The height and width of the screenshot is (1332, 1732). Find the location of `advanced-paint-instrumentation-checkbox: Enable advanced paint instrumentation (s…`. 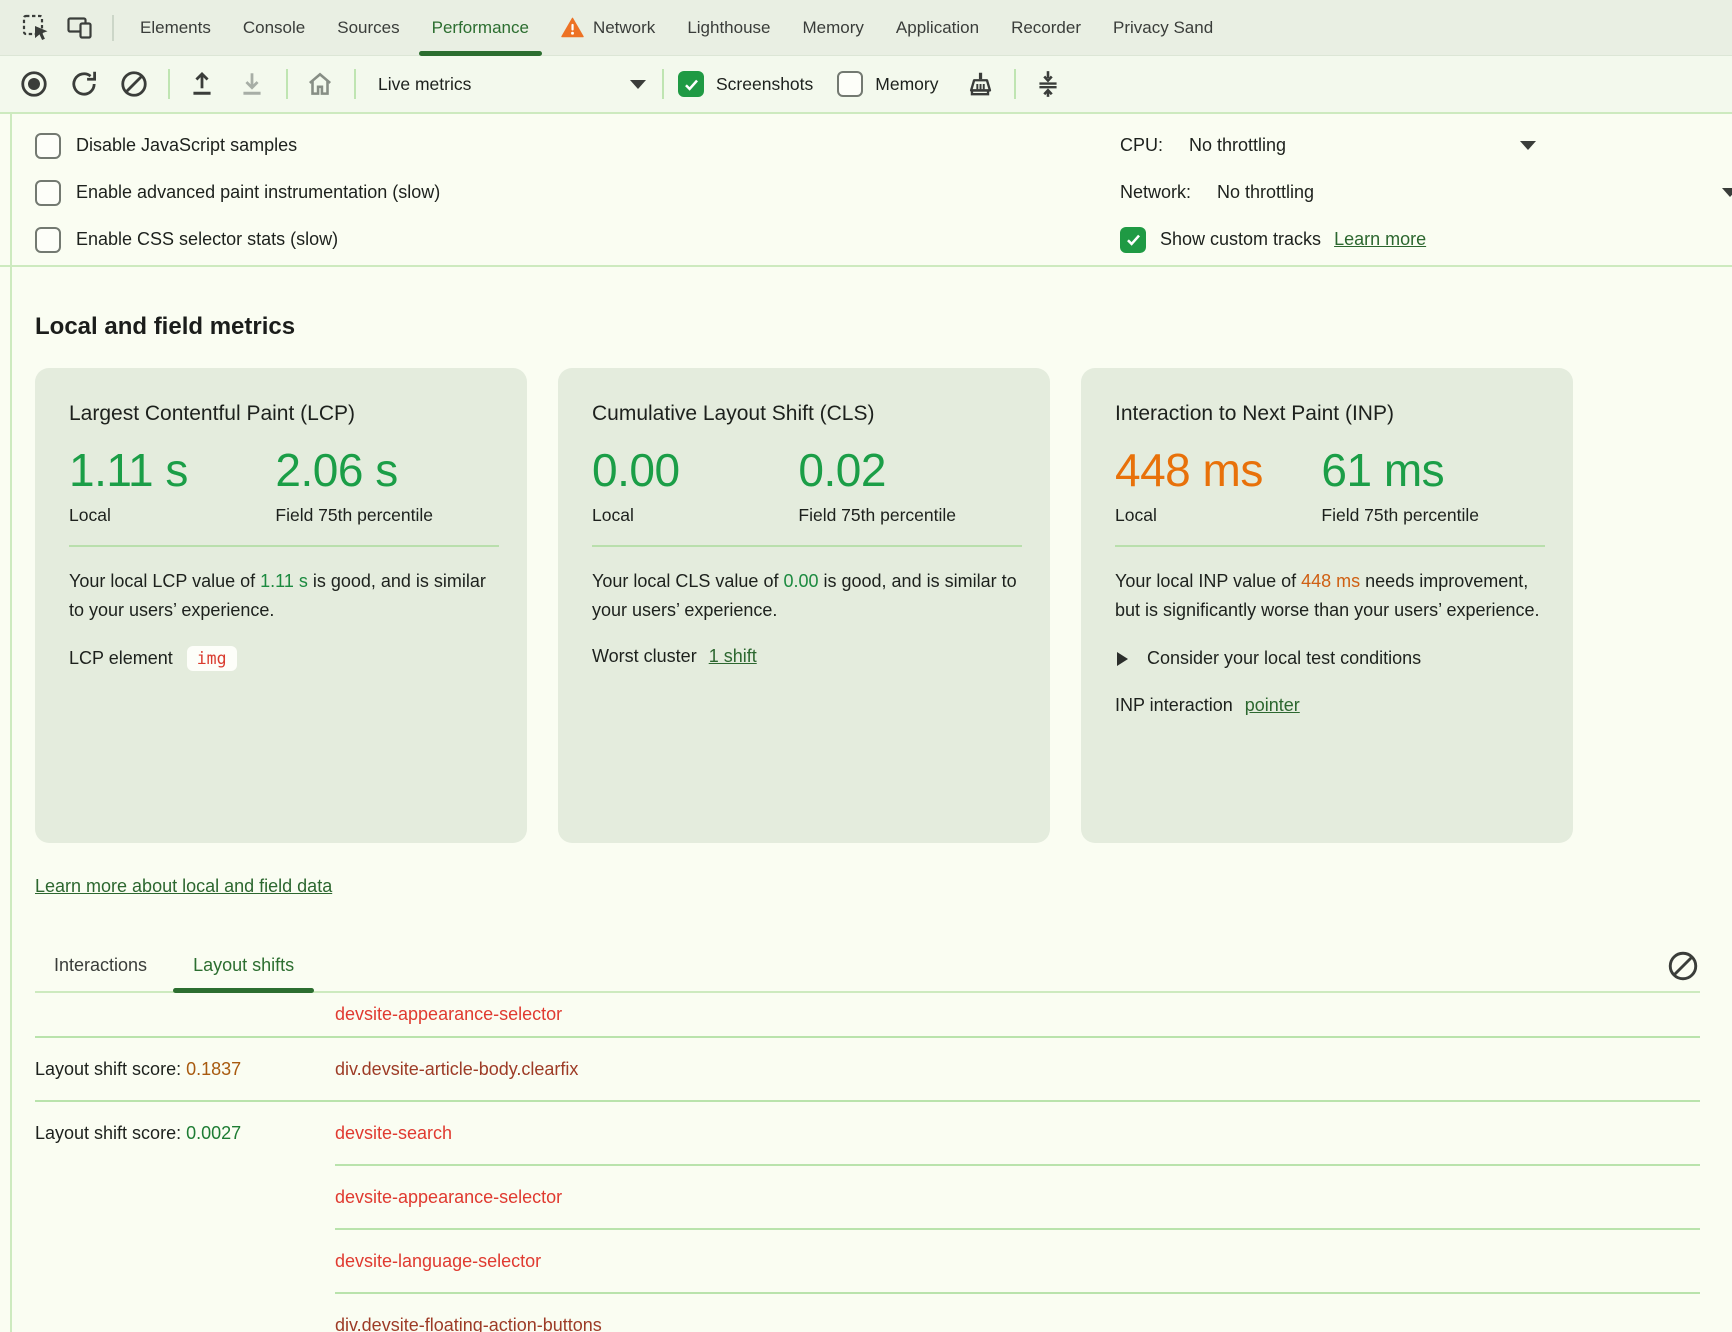

advanced-paint-instrumentation-checkbox: Enable advanced paint instrumentation (s… is located at coordinates (883, 192).